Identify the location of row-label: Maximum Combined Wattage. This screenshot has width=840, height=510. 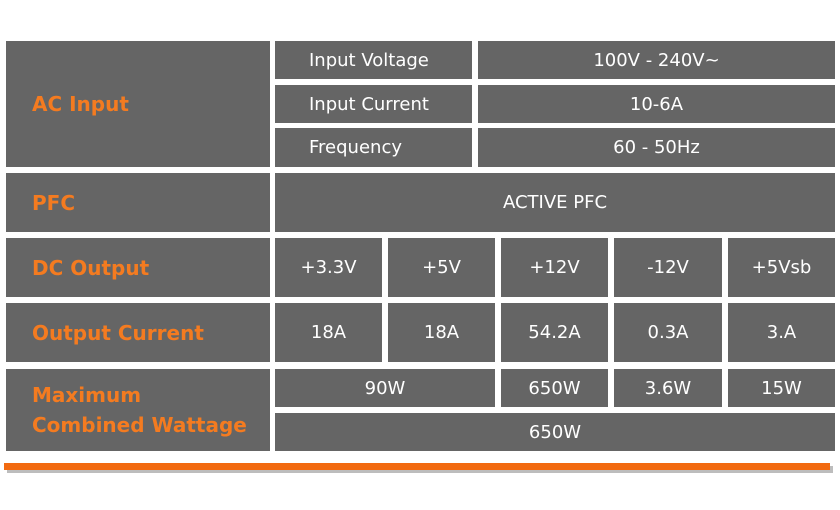
(138, 410).